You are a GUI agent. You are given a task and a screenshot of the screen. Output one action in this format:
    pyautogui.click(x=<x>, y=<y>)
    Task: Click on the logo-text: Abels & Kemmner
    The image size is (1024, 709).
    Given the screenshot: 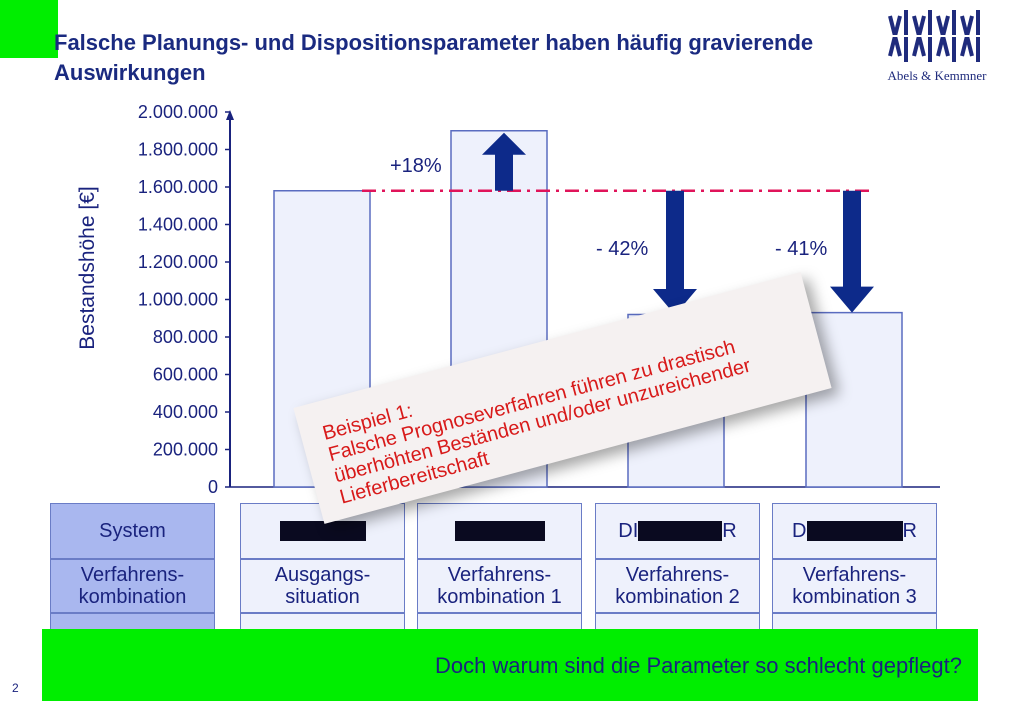 What is the action you would take?
    pyautogui.click(x=937, y=75)
    